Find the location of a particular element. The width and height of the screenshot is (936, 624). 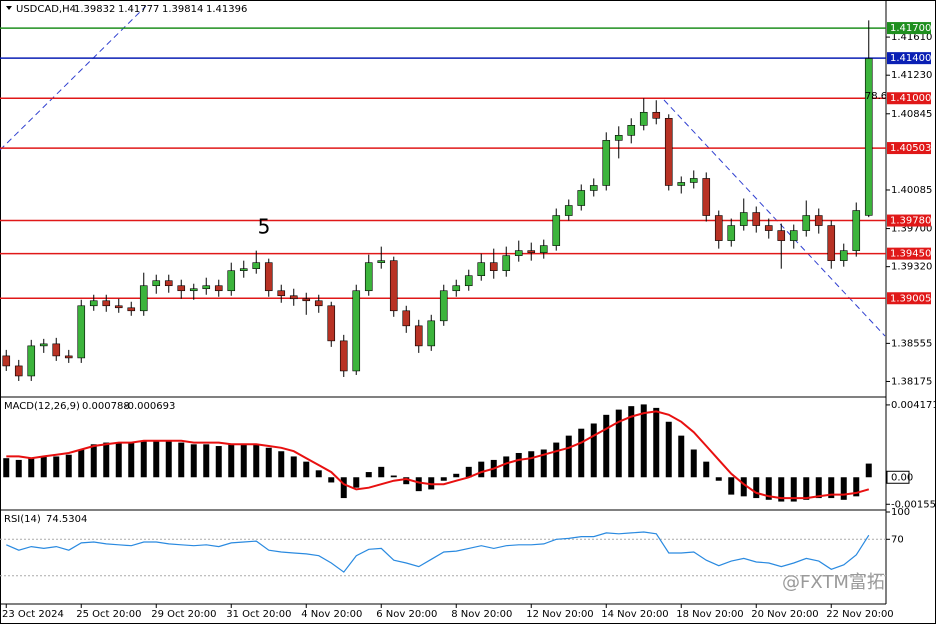

header-value: 1.41777 is located at coordinates (138, 9).